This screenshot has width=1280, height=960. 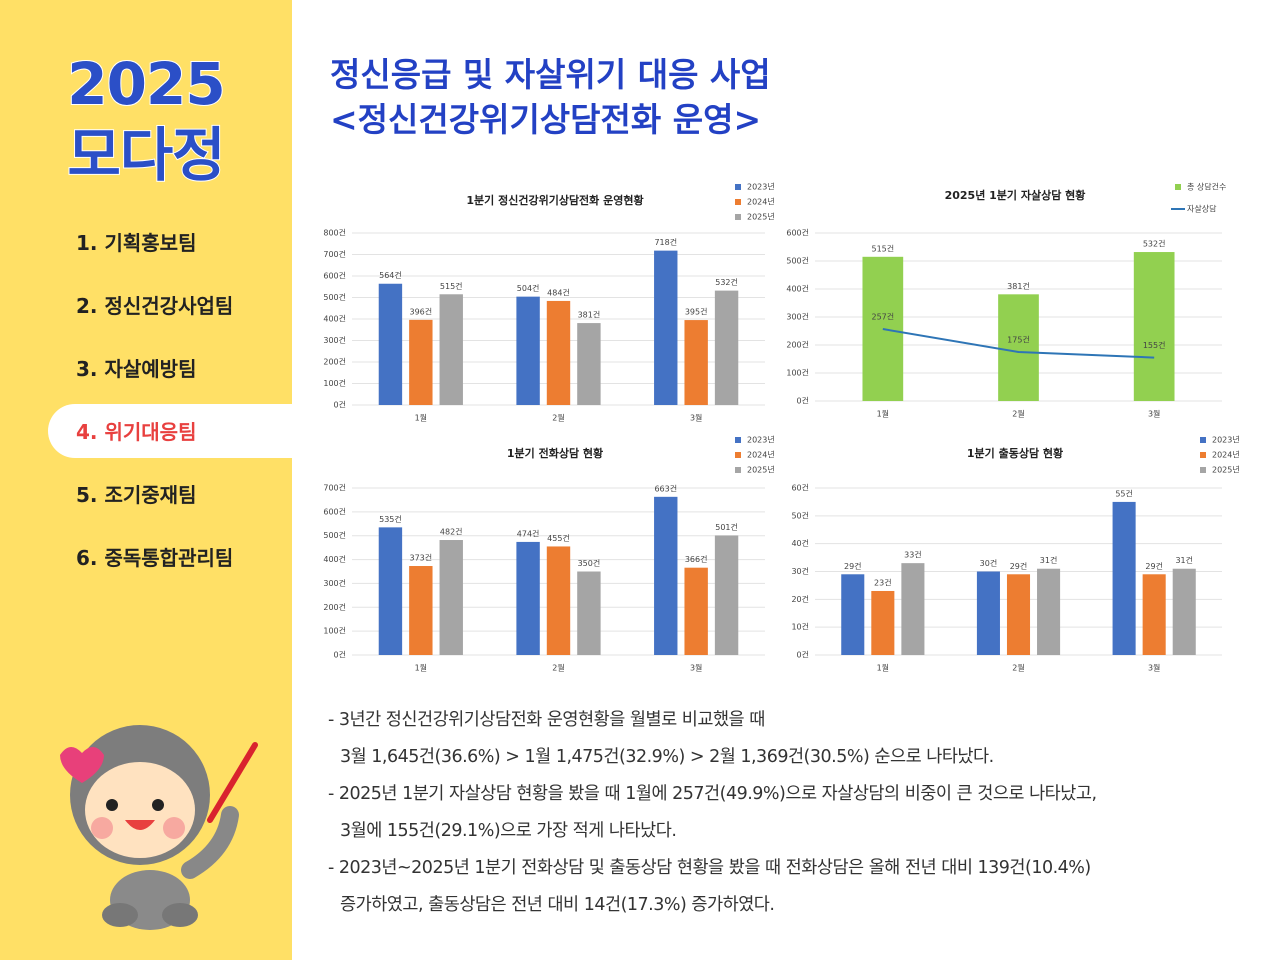 What do you see at coordinates (550, 74) in the screenshot?
I see `page-title: 정신응급 및 자살위기 대응 사업` at bounding box center [550, 74].